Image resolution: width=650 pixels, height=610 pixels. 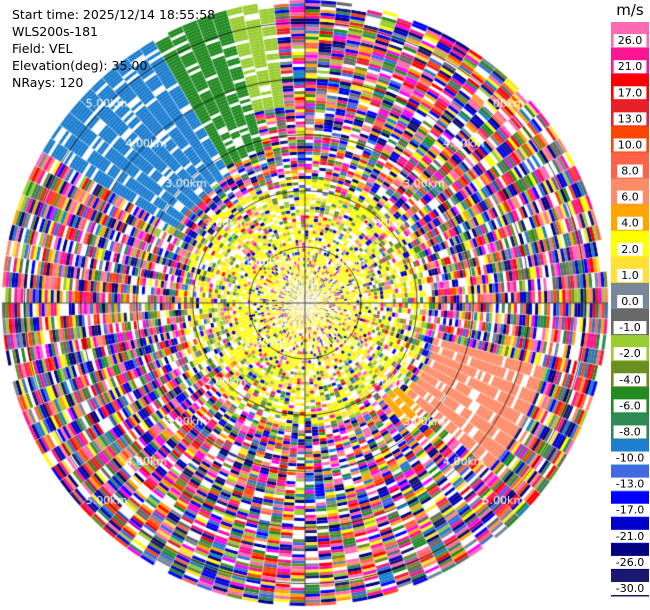 I want to click on field-label: Field: VEL, so click(x=42, y=48).